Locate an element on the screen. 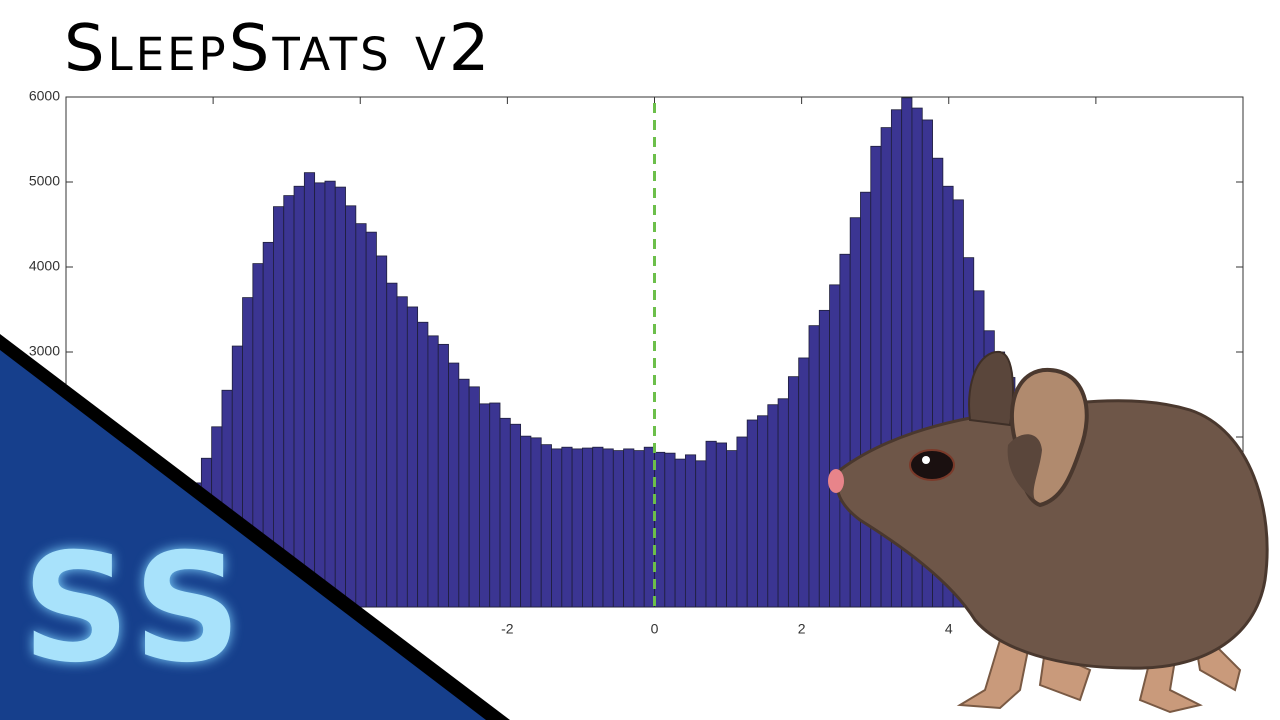  x-tick-label: 4 is located at coordinates (949, 629).